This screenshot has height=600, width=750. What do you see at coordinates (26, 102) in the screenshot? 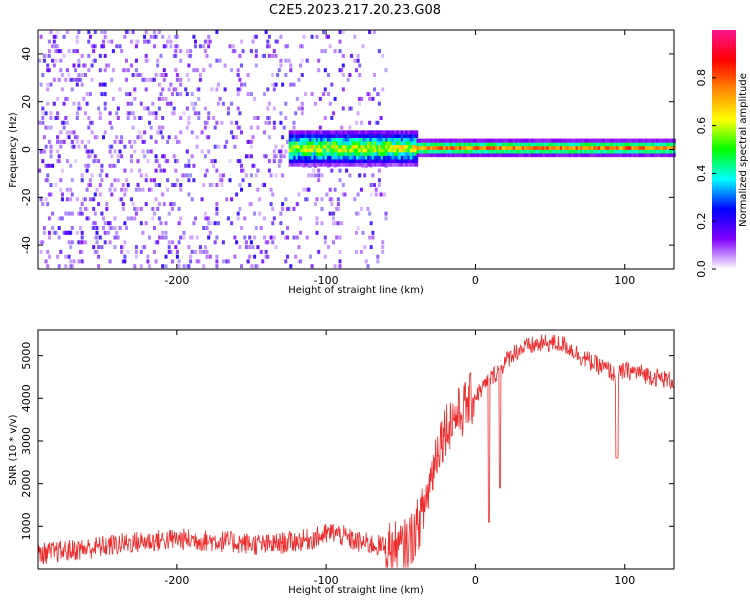
I see `y-tick-label: 20` at bounding box center [26, 102].